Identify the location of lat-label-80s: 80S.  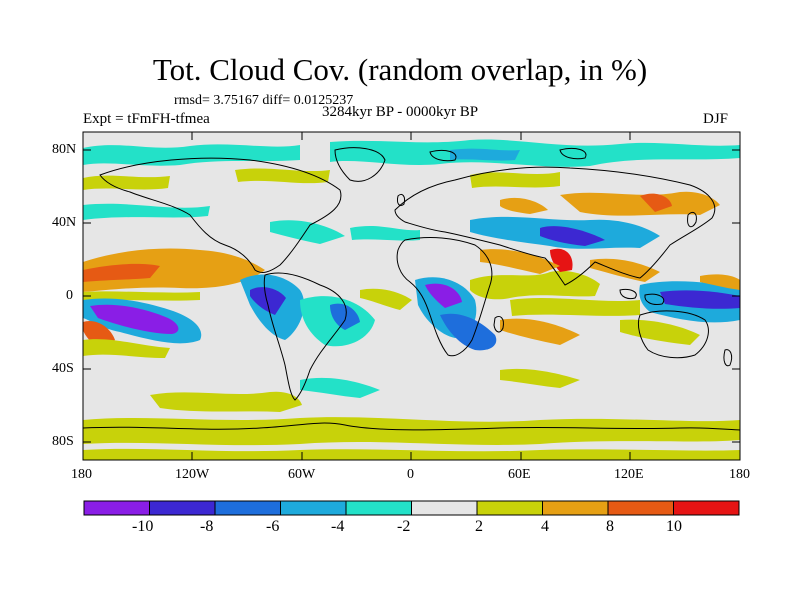
(63, 441).